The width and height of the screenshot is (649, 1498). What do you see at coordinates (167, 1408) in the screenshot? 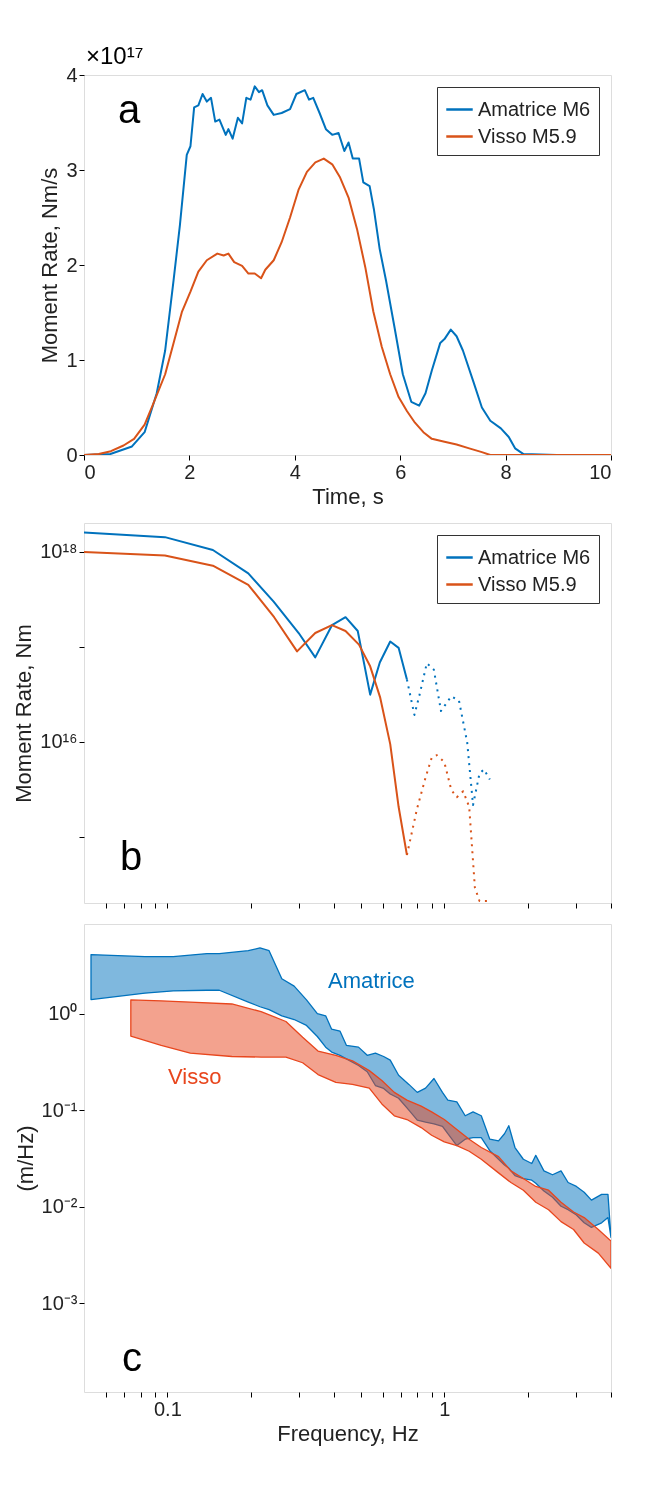
I see `x-tick-label: 0.1` at bounding box center [167, 1408].